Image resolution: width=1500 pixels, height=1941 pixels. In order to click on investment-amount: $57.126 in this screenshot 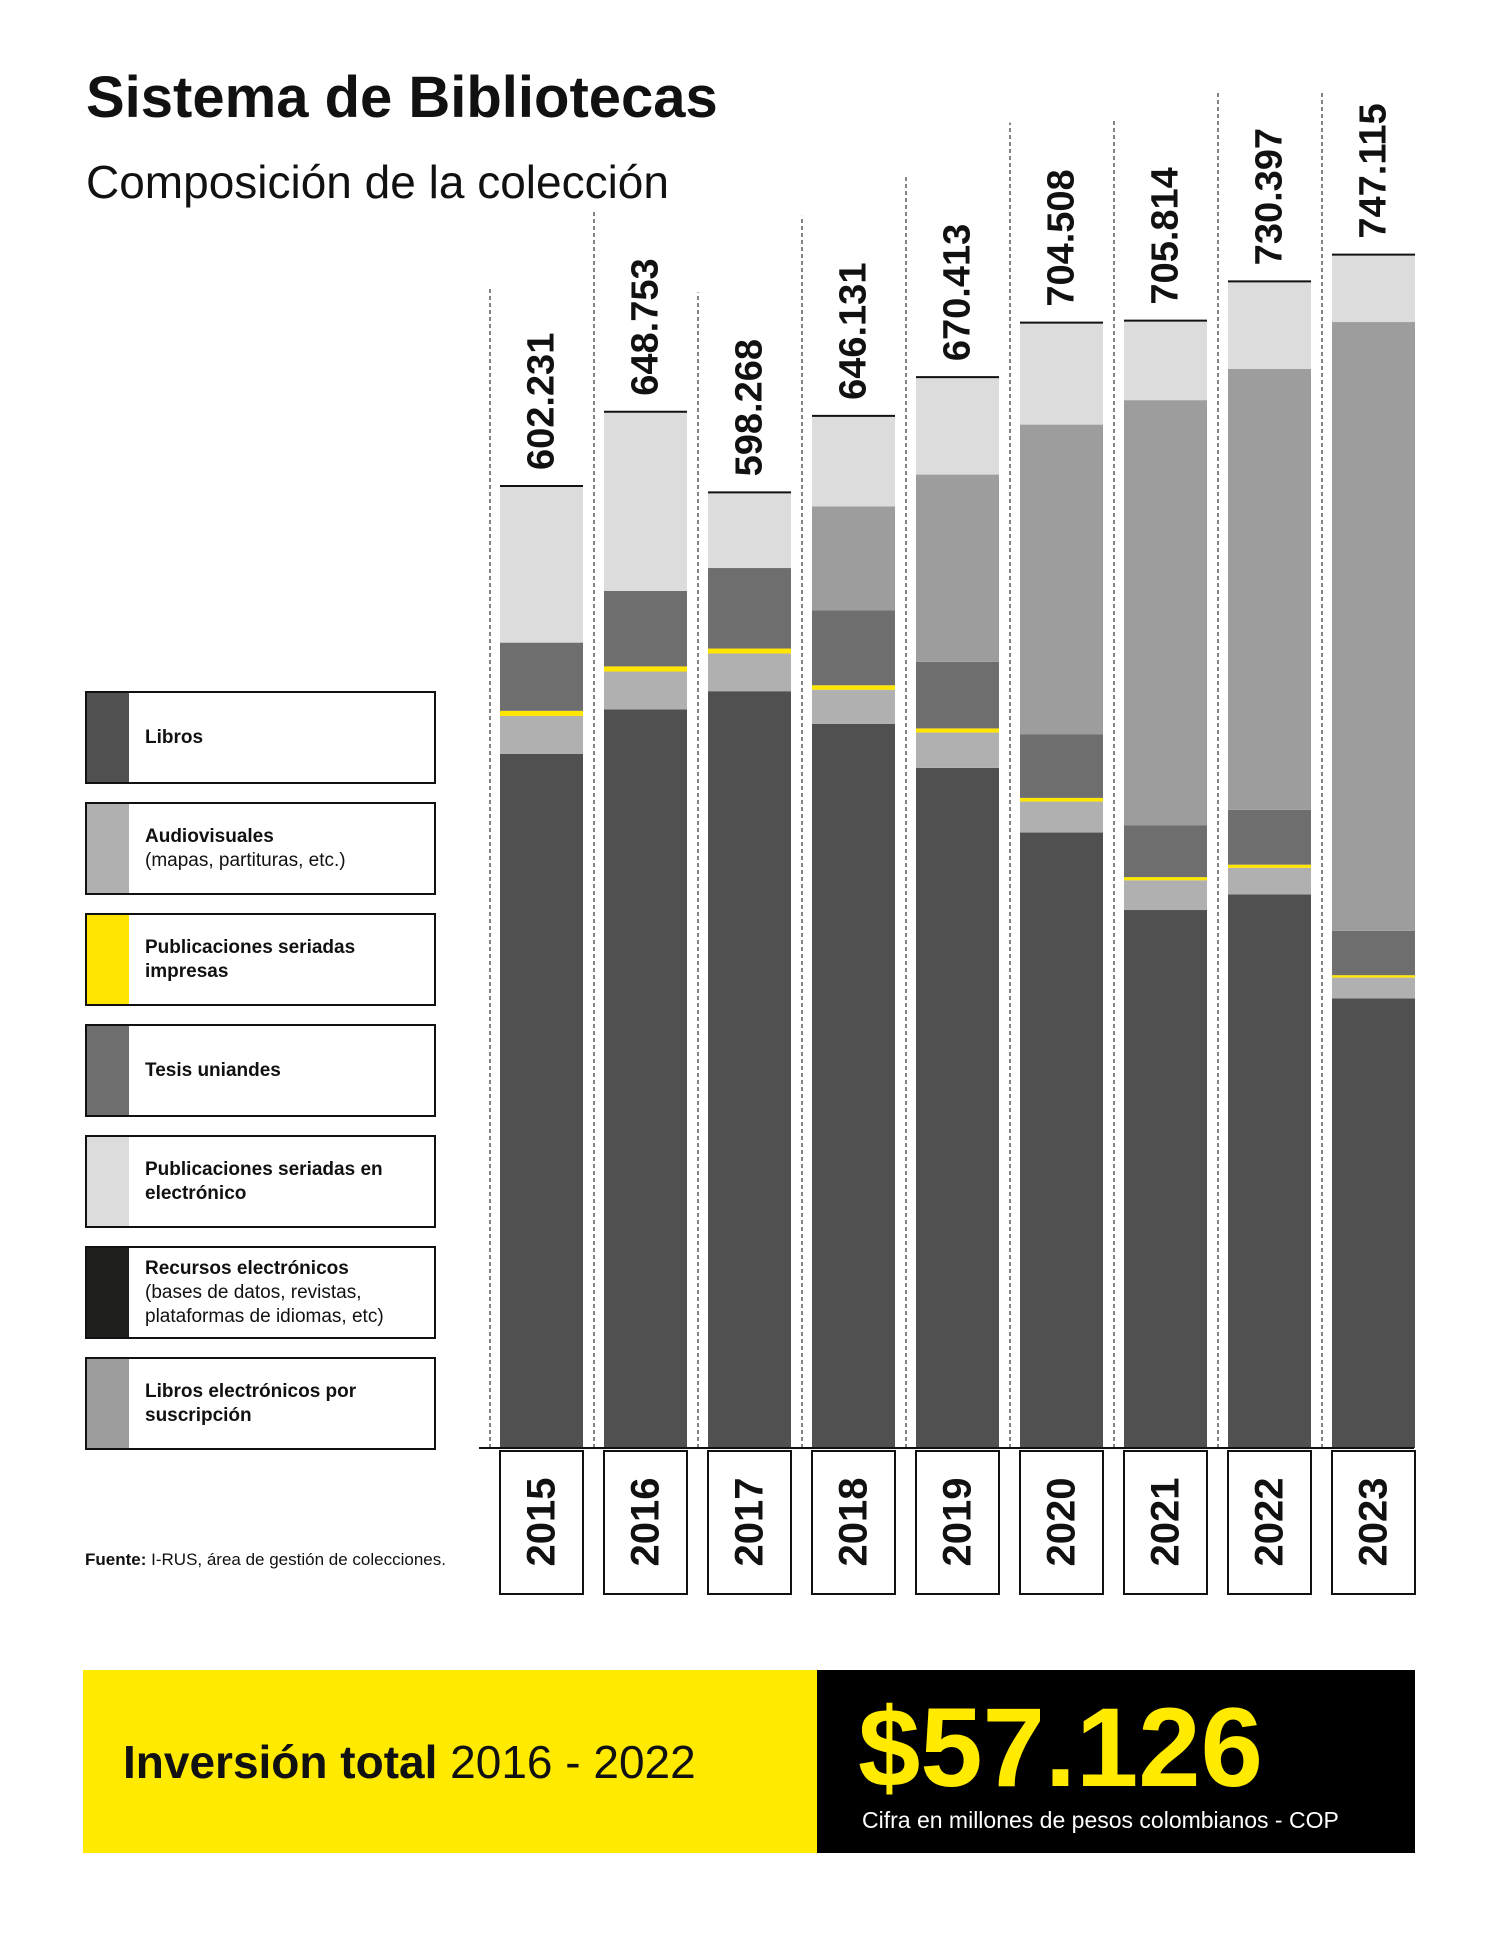, I will do `click(1060, 1747)`.